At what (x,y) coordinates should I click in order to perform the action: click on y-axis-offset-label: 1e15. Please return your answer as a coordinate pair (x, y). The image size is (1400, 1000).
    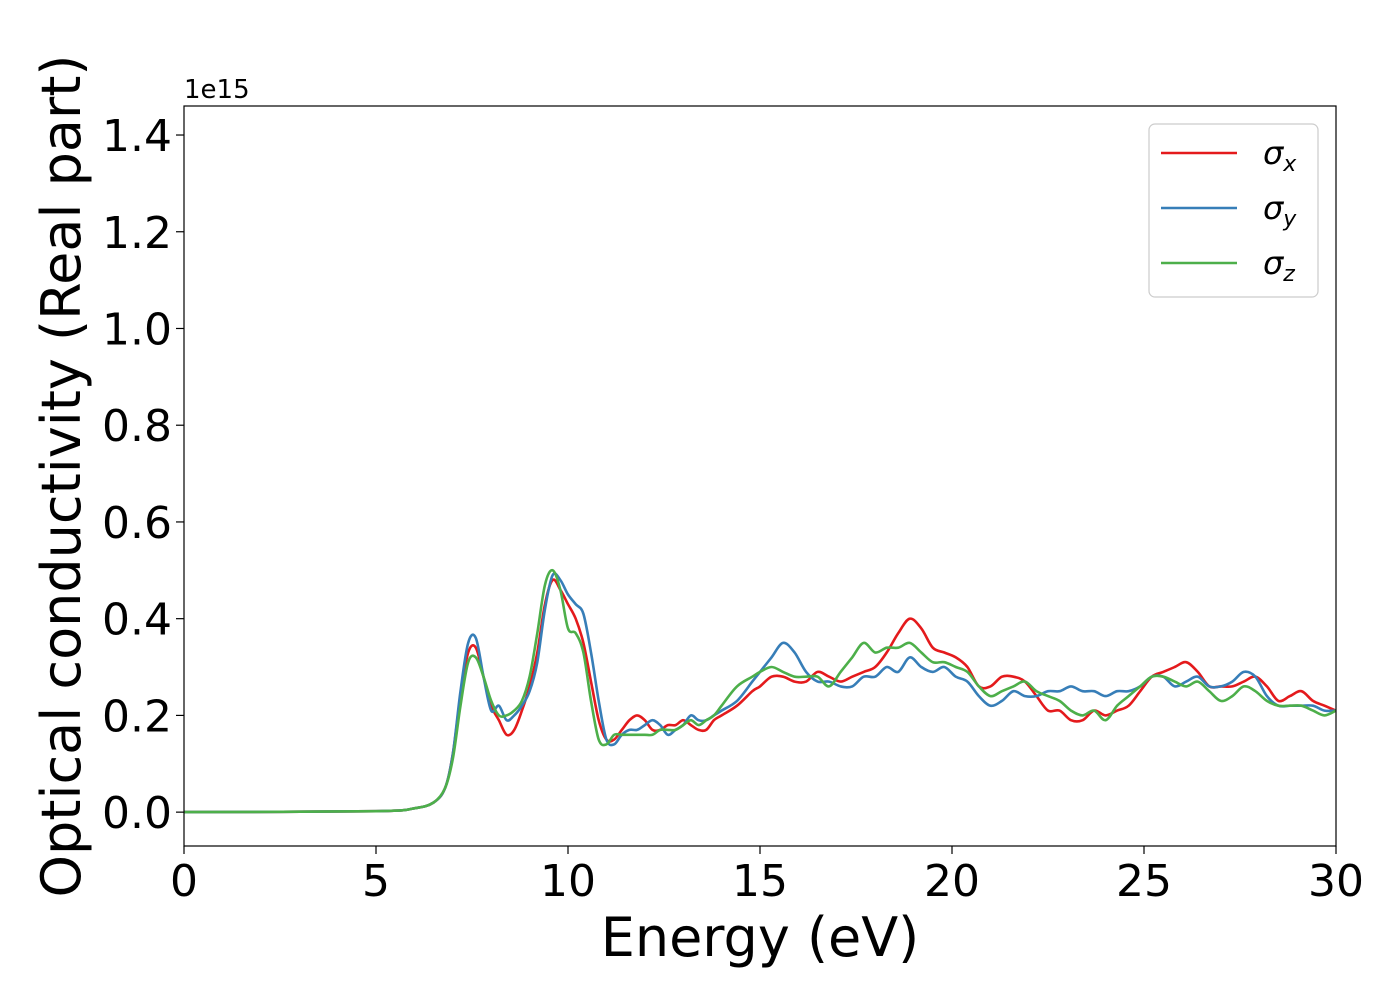
    Looking at the image, I should click on (217, 90).